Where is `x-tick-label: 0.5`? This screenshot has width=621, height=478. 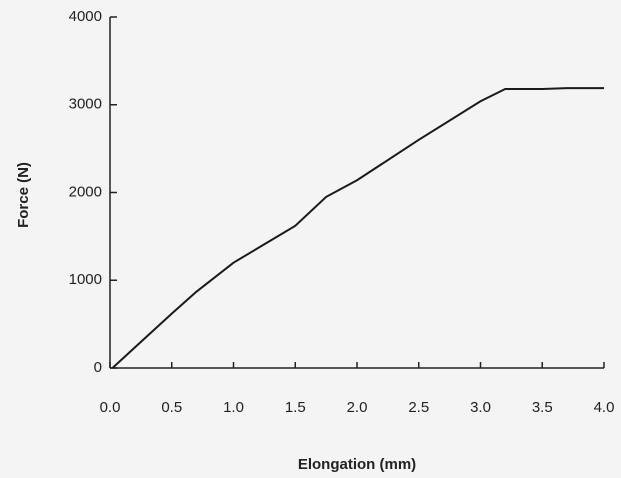 x-tick-label: 0.5 is located at coordinates (171, 407).